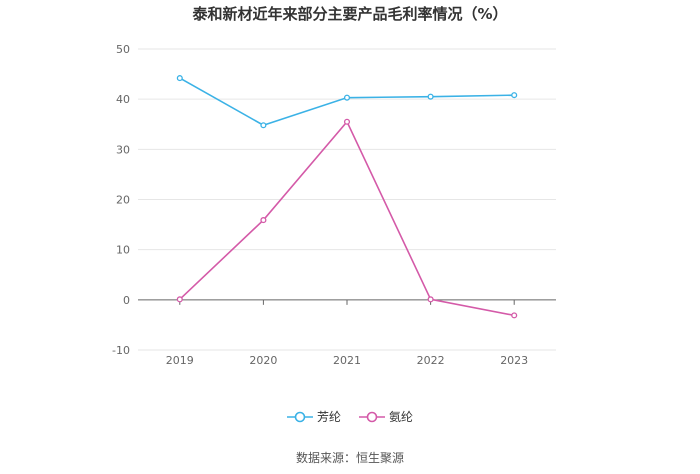  What do you see at coordinates (347, 333) in the screenshot?
I see `x-axis: 2019 2020 2021 2022 2023` at bounding box center [347, 333].